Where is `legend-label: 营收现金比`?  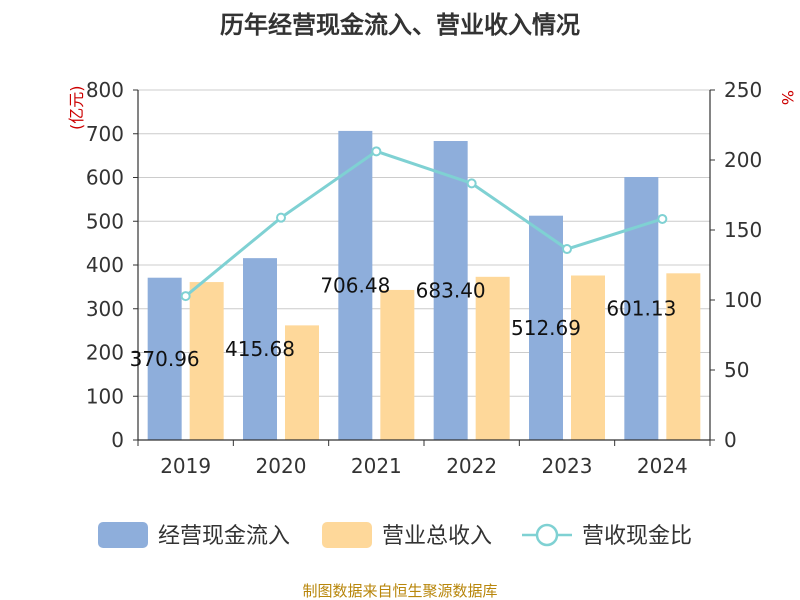 legend-label: 营收现金比 is located at coordinates (637, 536).